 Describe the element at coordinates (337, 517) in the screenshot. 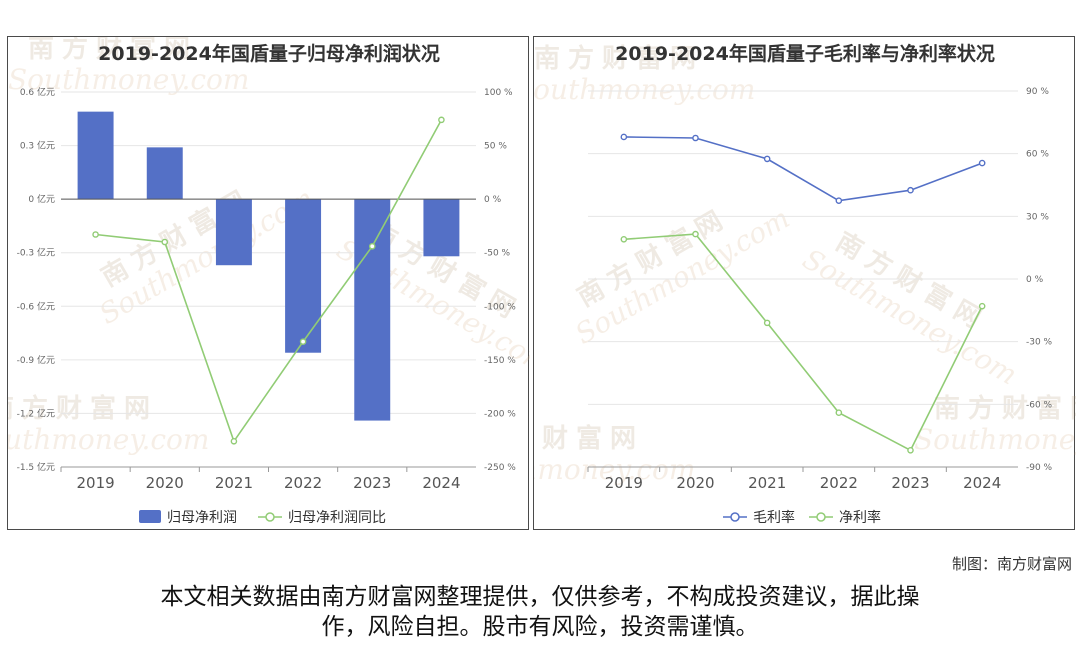

I see `legend-label: 归母净利润同比` at that location.